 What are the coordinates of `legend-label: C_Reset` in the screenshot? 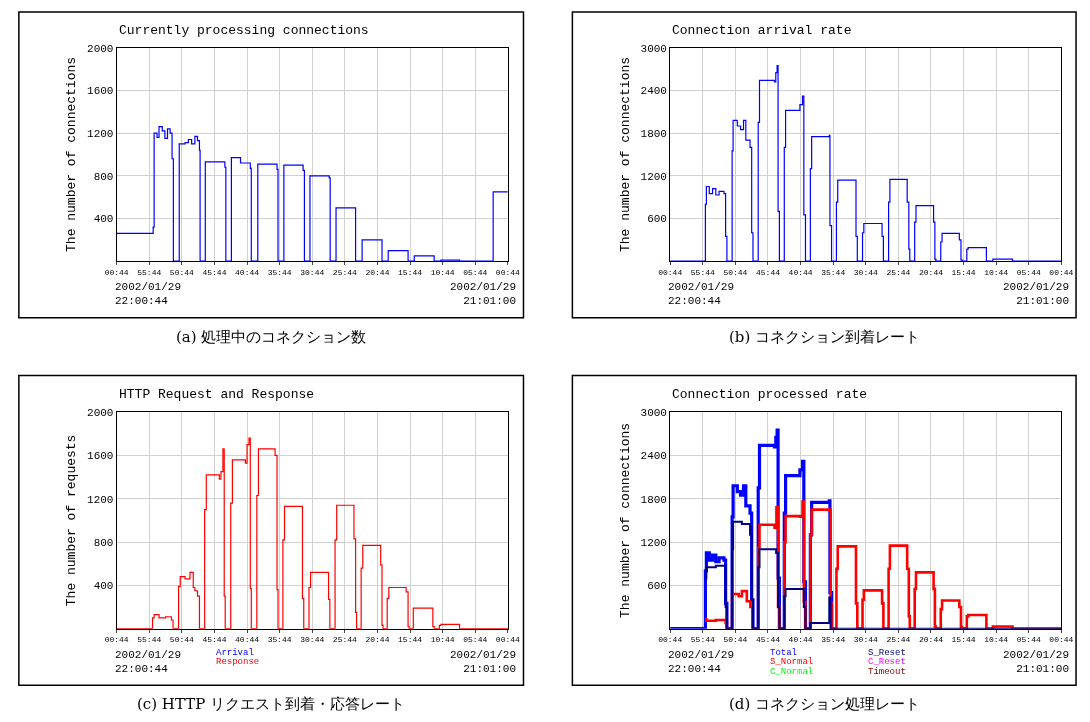 It's located at (887, 662).